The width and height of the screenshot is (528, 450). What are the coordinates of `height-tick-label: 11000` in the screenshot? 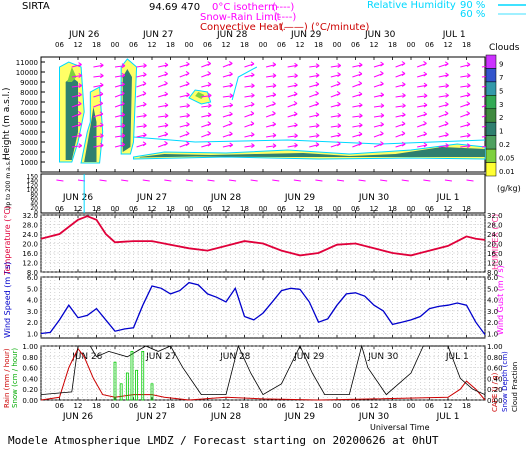 It's located at (27, 63).